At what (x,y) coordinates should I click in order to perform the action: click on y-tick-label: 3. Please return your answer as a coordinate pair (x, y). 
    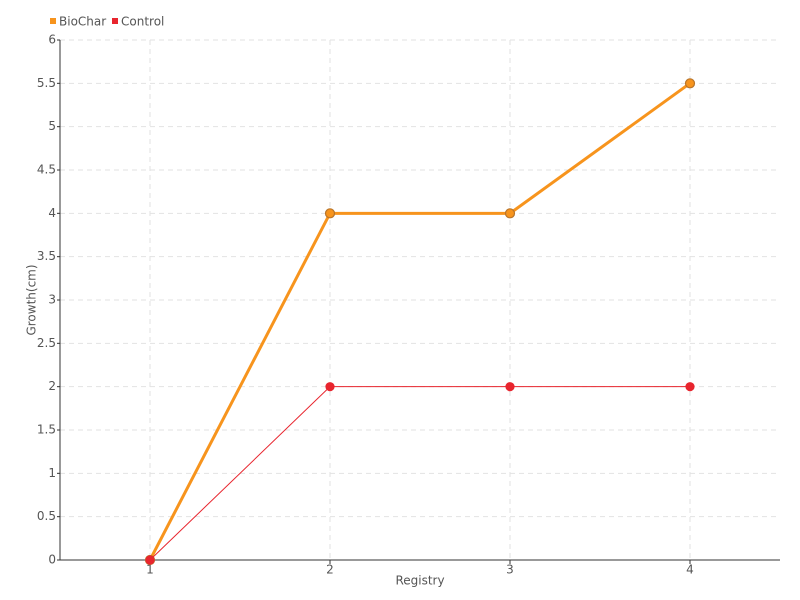
    Looking at the image, I should click on (52, 300).